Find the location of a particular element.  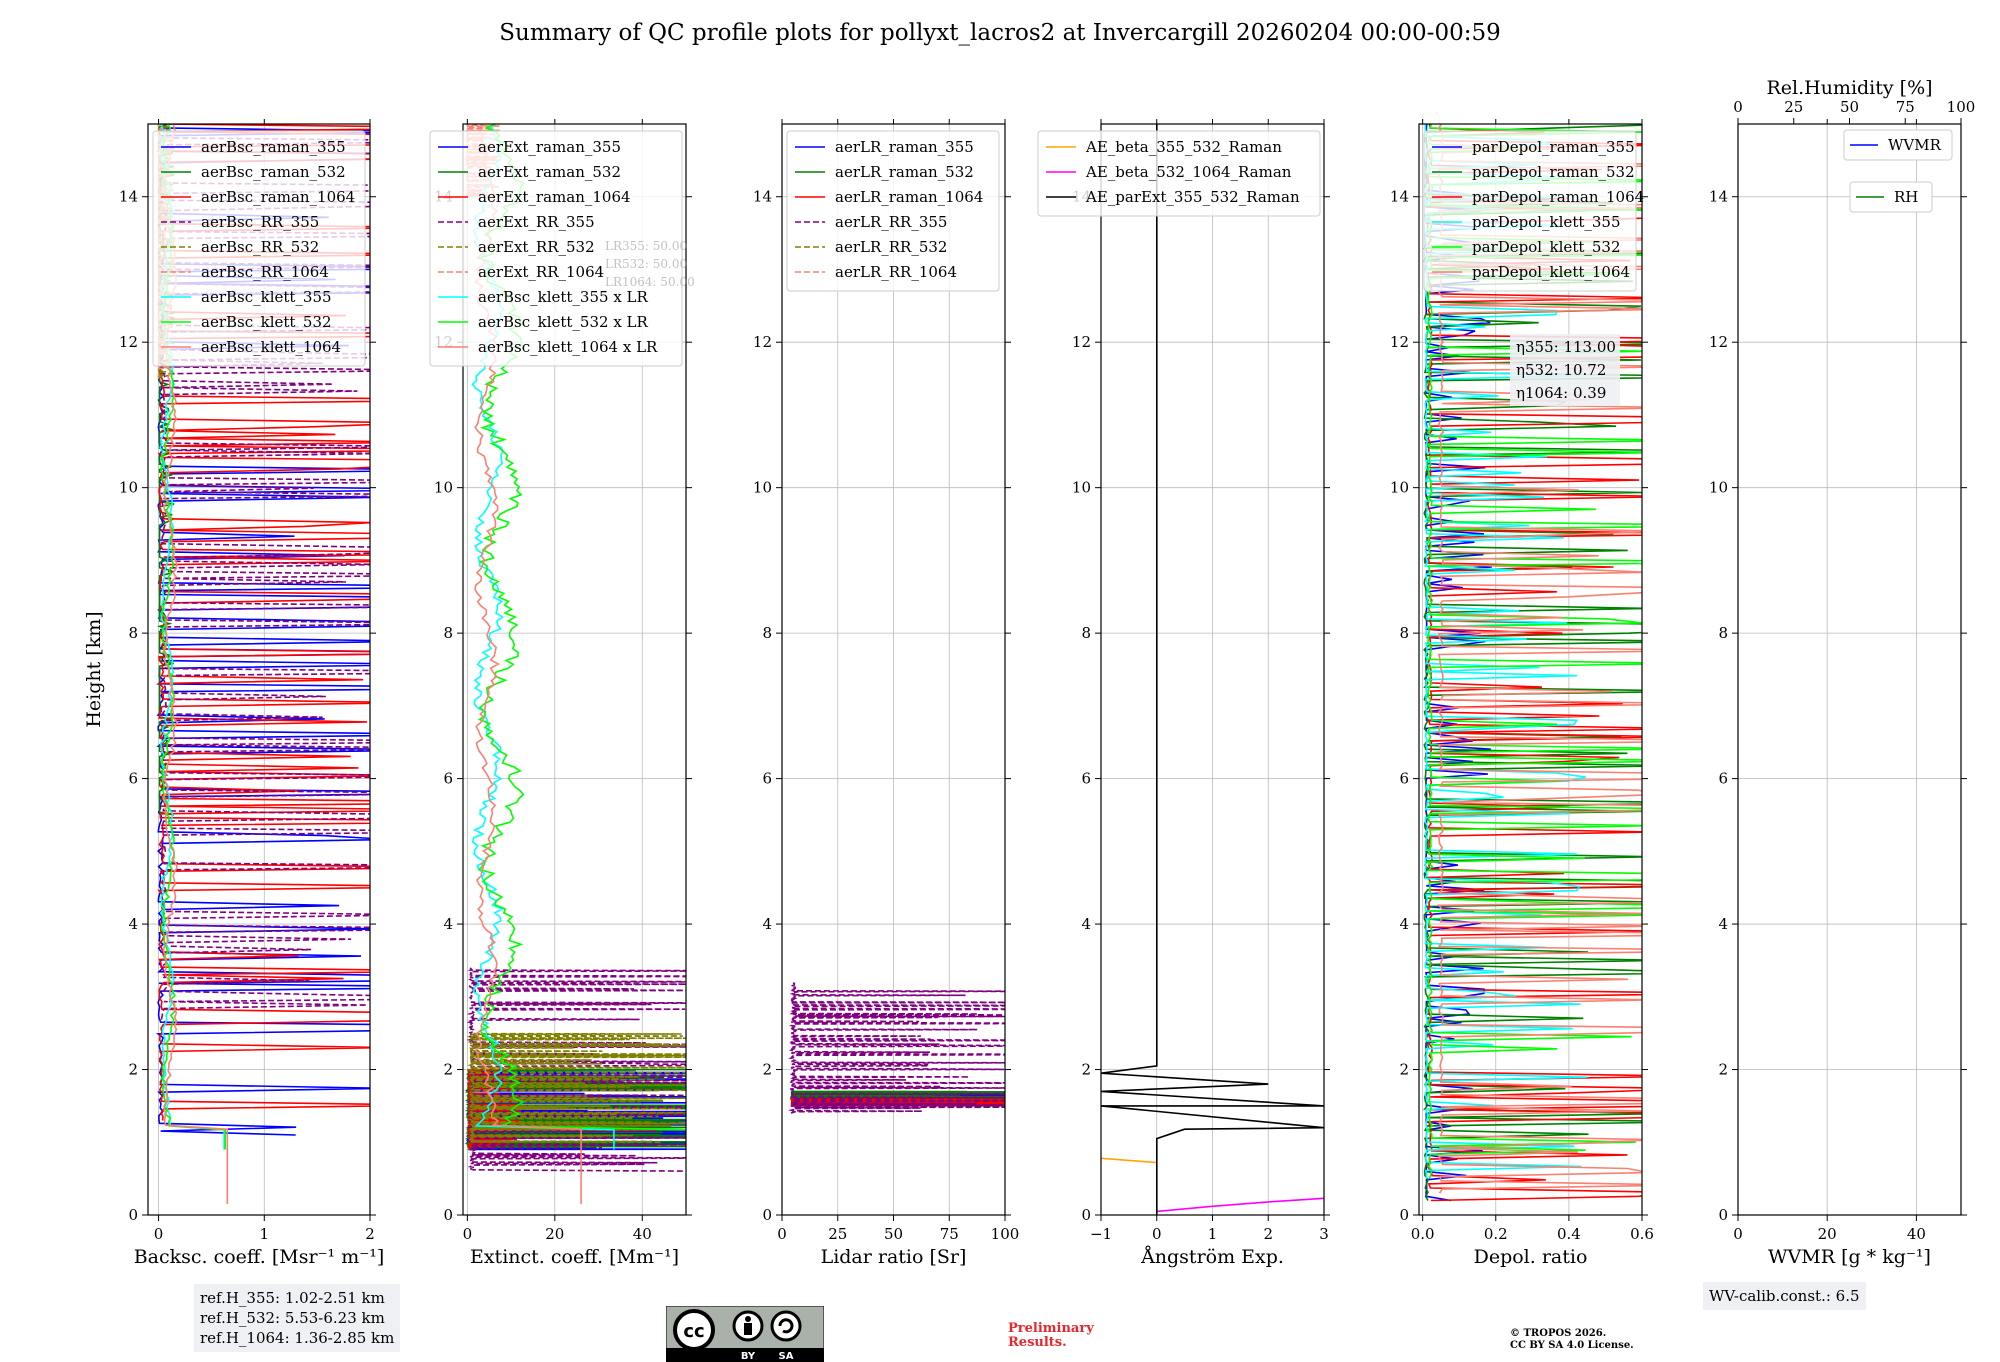

cc-icon is located at coordinates (694, 1330).